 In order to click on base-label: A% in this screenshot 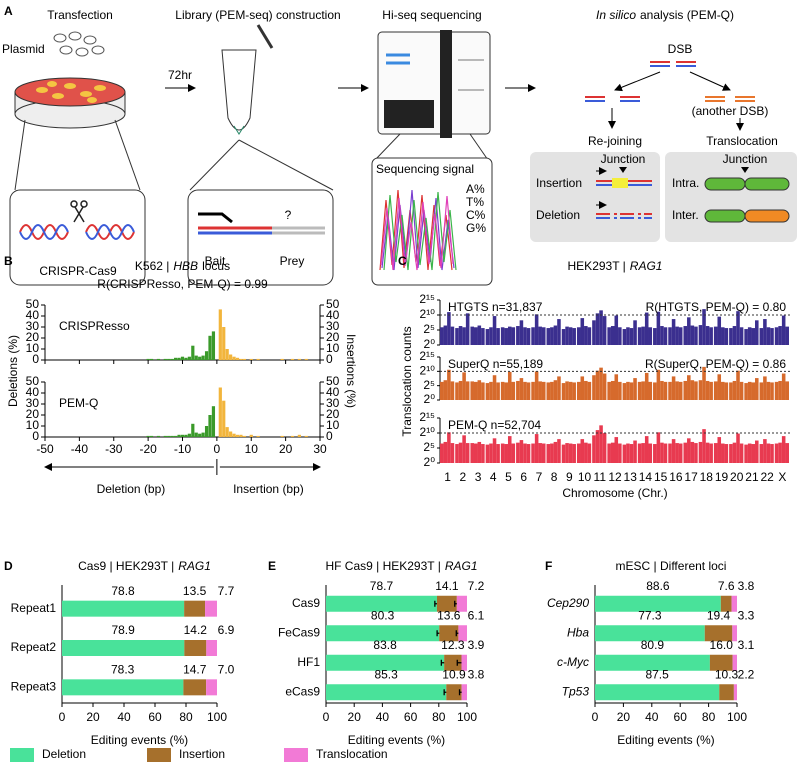, I will do `click(475, 189)`.